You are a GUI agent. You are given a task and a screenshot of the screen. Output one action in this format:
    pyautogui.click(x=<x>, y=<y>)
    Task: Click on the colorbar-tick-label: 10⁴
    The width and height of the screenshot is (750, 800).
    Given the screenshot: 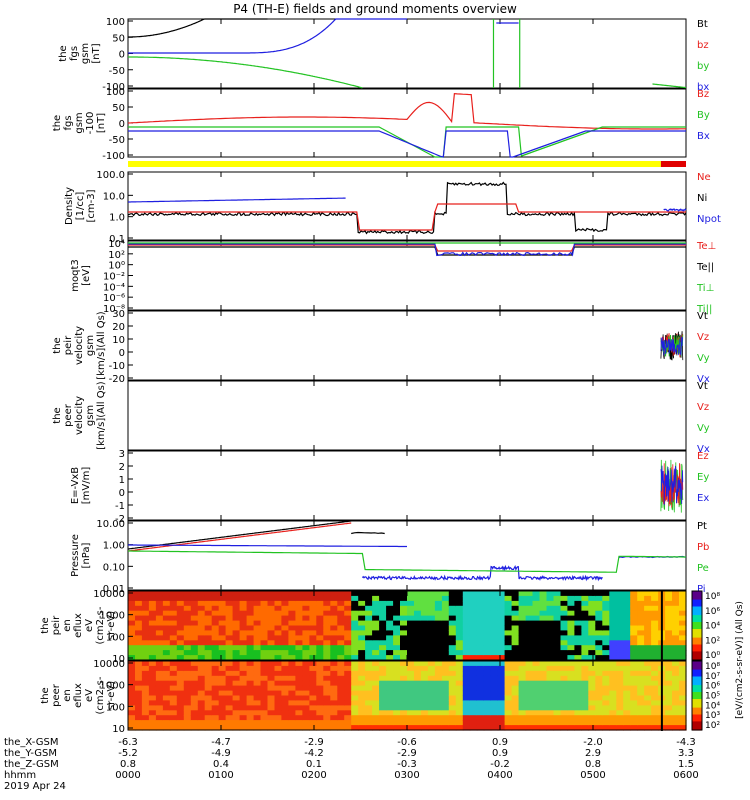 What is the action you would take?
    pyautogui.click(x=712, y=706)
    